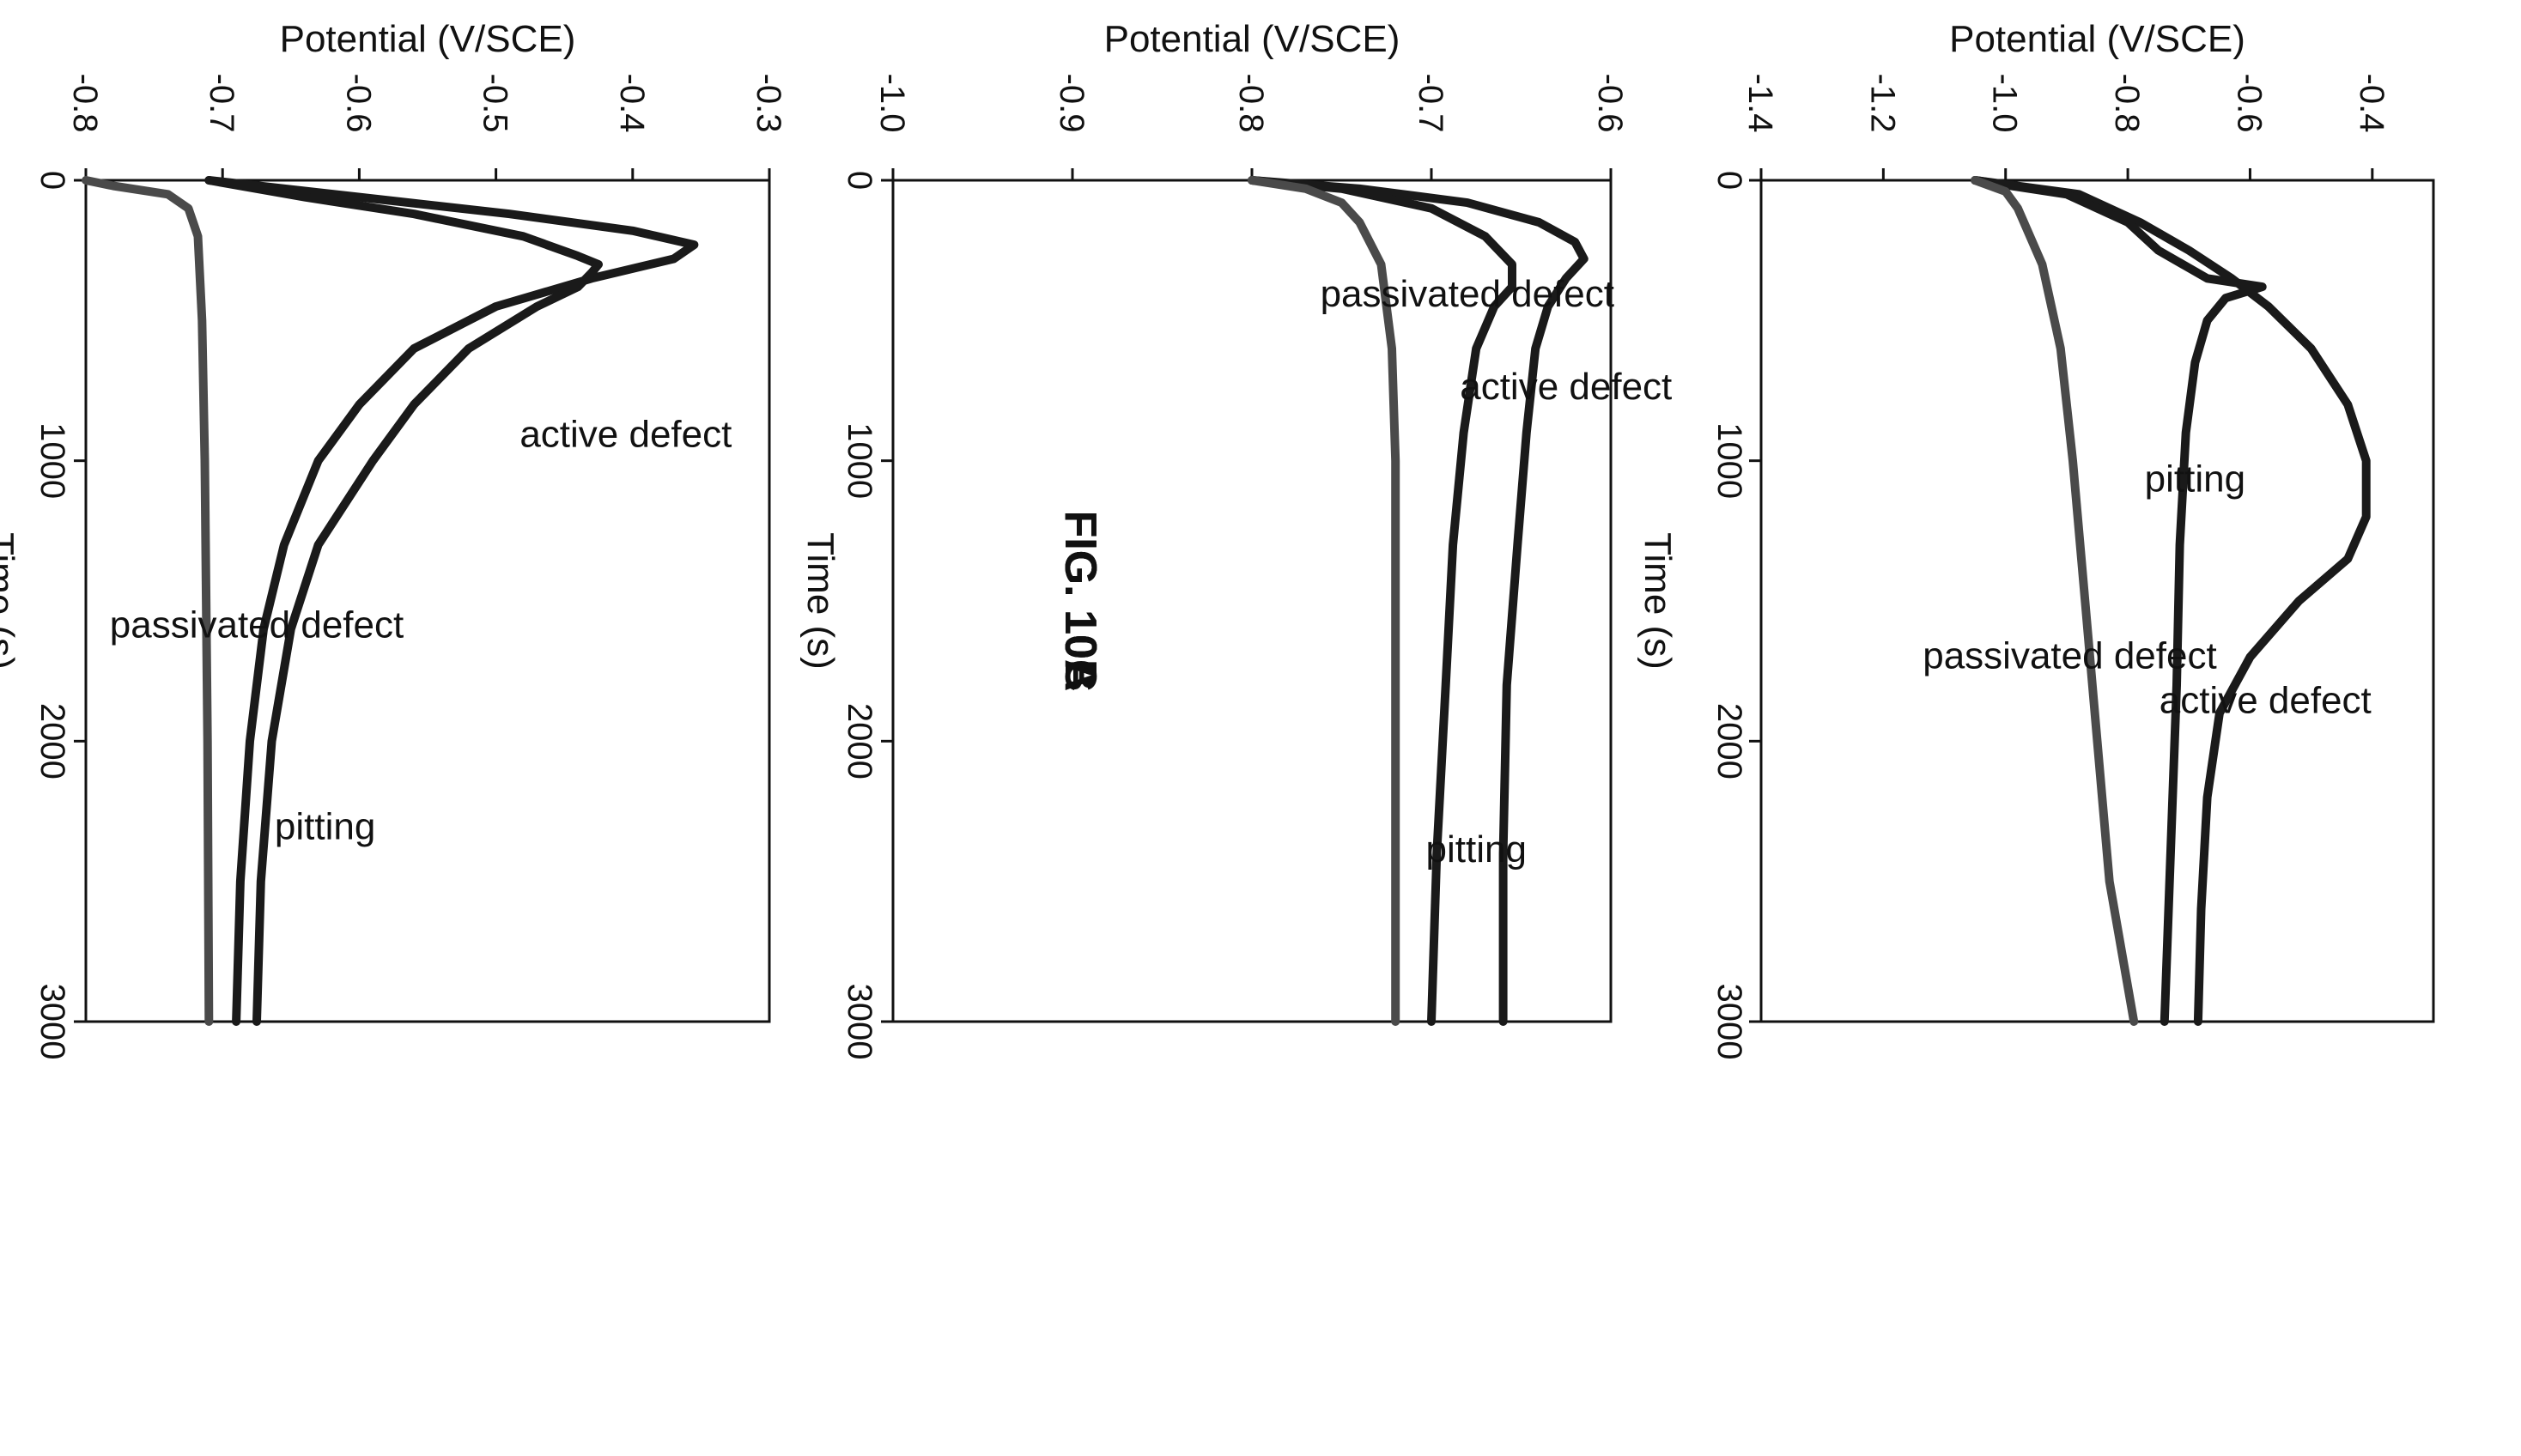  Describe the element at coordinates (1071, 103) in the screenshot. I see `y-tick-label: -0.9` at that location.